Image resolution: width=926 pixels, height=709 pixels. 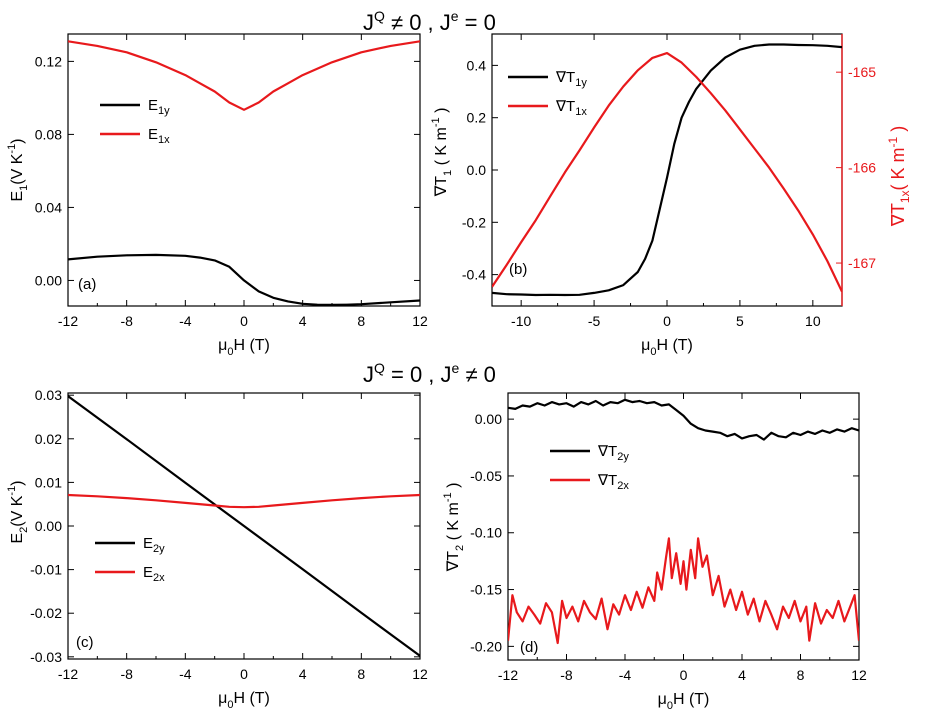 I want to click on y-tick-label: 0.2, so click(x=477, y=118).